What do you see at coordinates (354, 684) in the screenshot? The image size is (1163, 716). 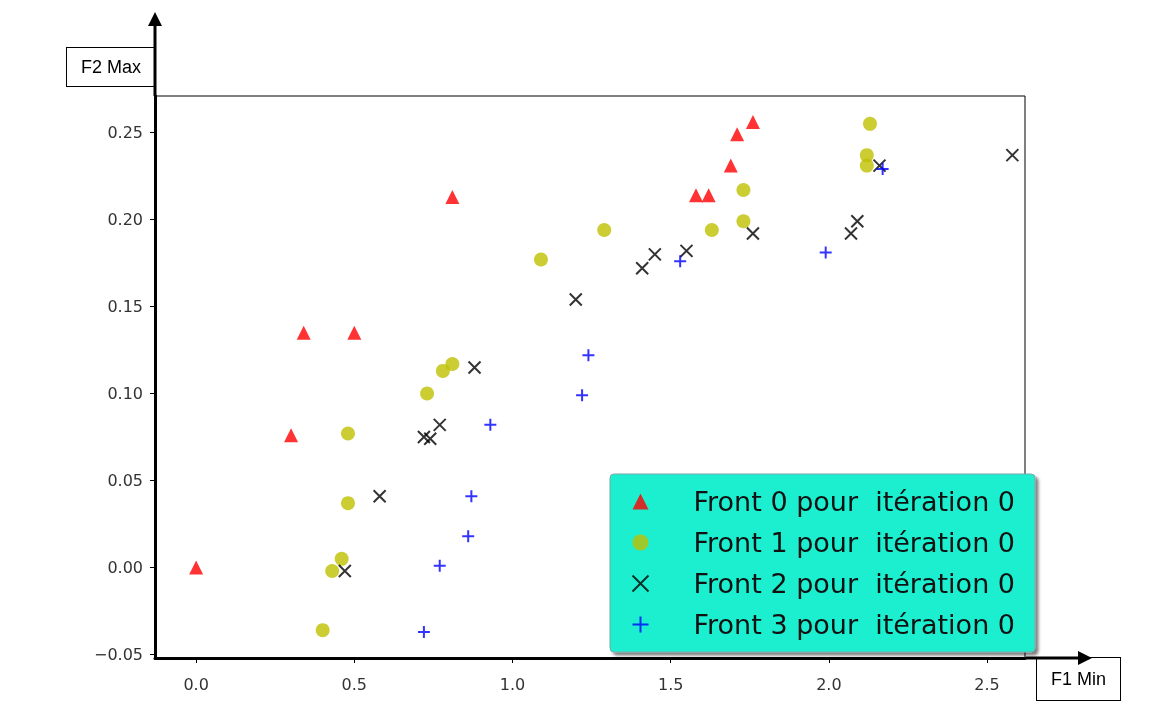 I see `x-tick-label: 0.5` at bounding box center [354, 684].